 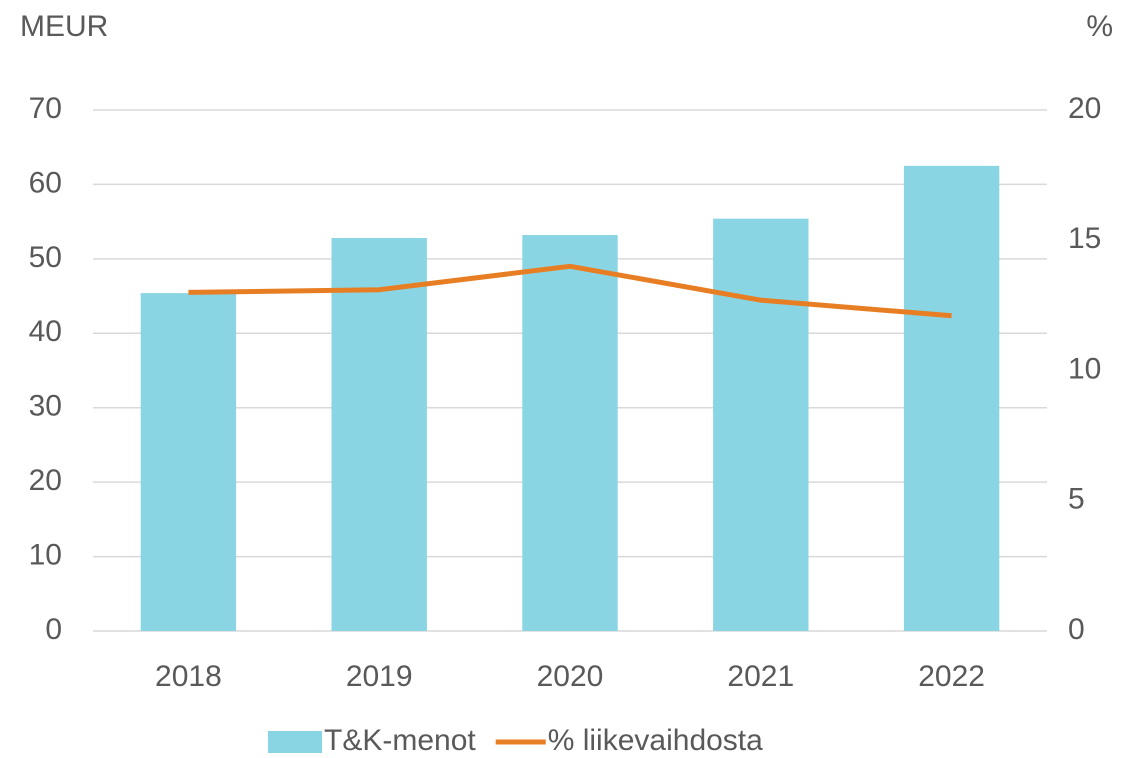 What do you see at coordinates (951, 676) in the screenshot?
I see `x-tick-label: 2022` at bounding box center [951, 676].